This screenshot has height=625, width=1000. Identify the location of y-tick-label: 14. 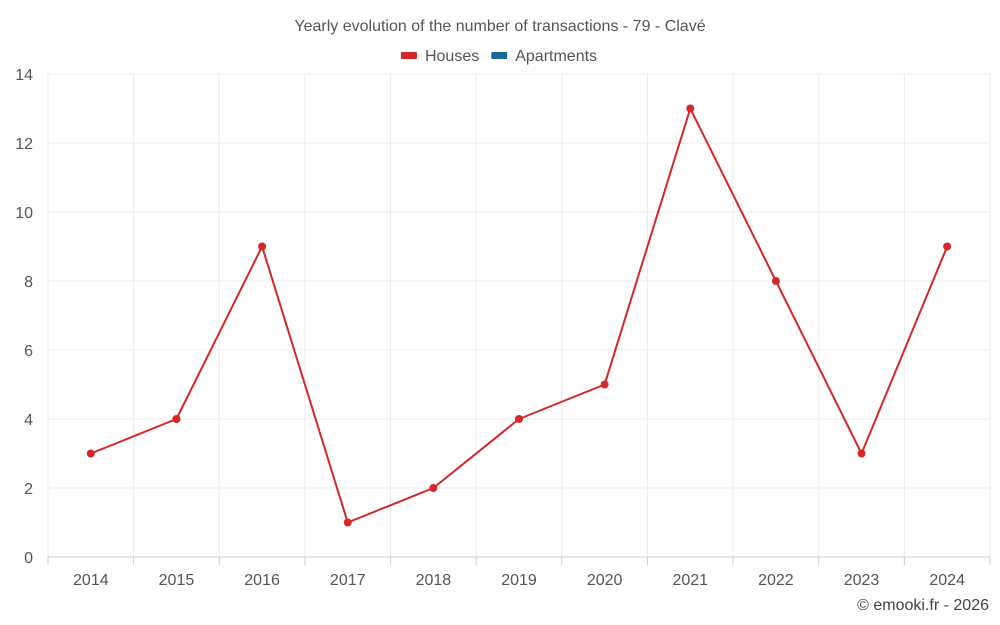
(24, 75).